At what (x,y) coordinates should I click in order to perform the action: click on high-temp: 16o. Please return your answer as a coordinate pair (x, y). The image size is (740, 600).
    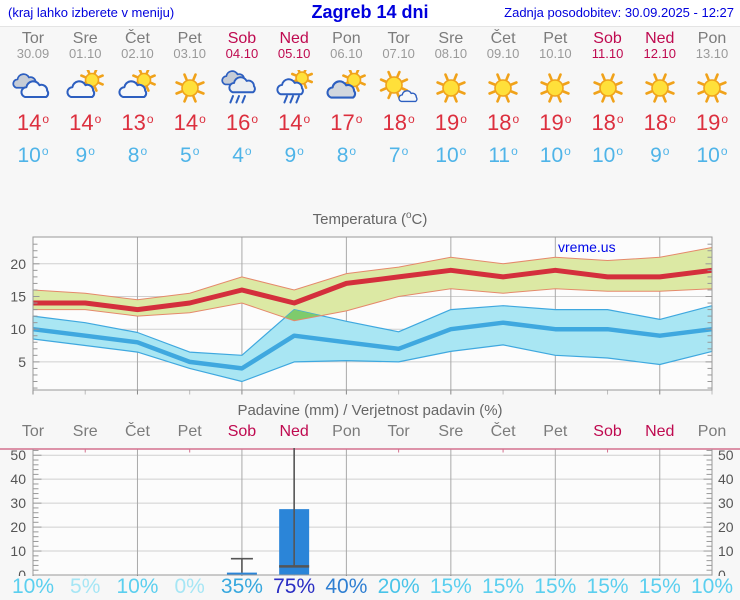
    Looking at the image, I should click on (241, 122).